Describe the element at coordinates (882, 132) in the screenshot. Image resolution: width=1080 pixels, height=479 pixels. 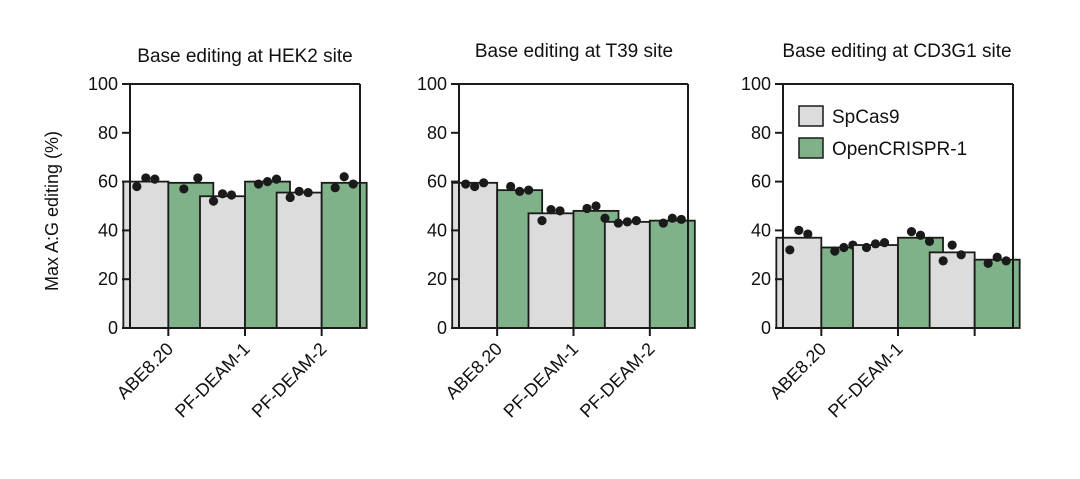
I see `legend: SpCas9 OpenCRISPR-1` at that location.